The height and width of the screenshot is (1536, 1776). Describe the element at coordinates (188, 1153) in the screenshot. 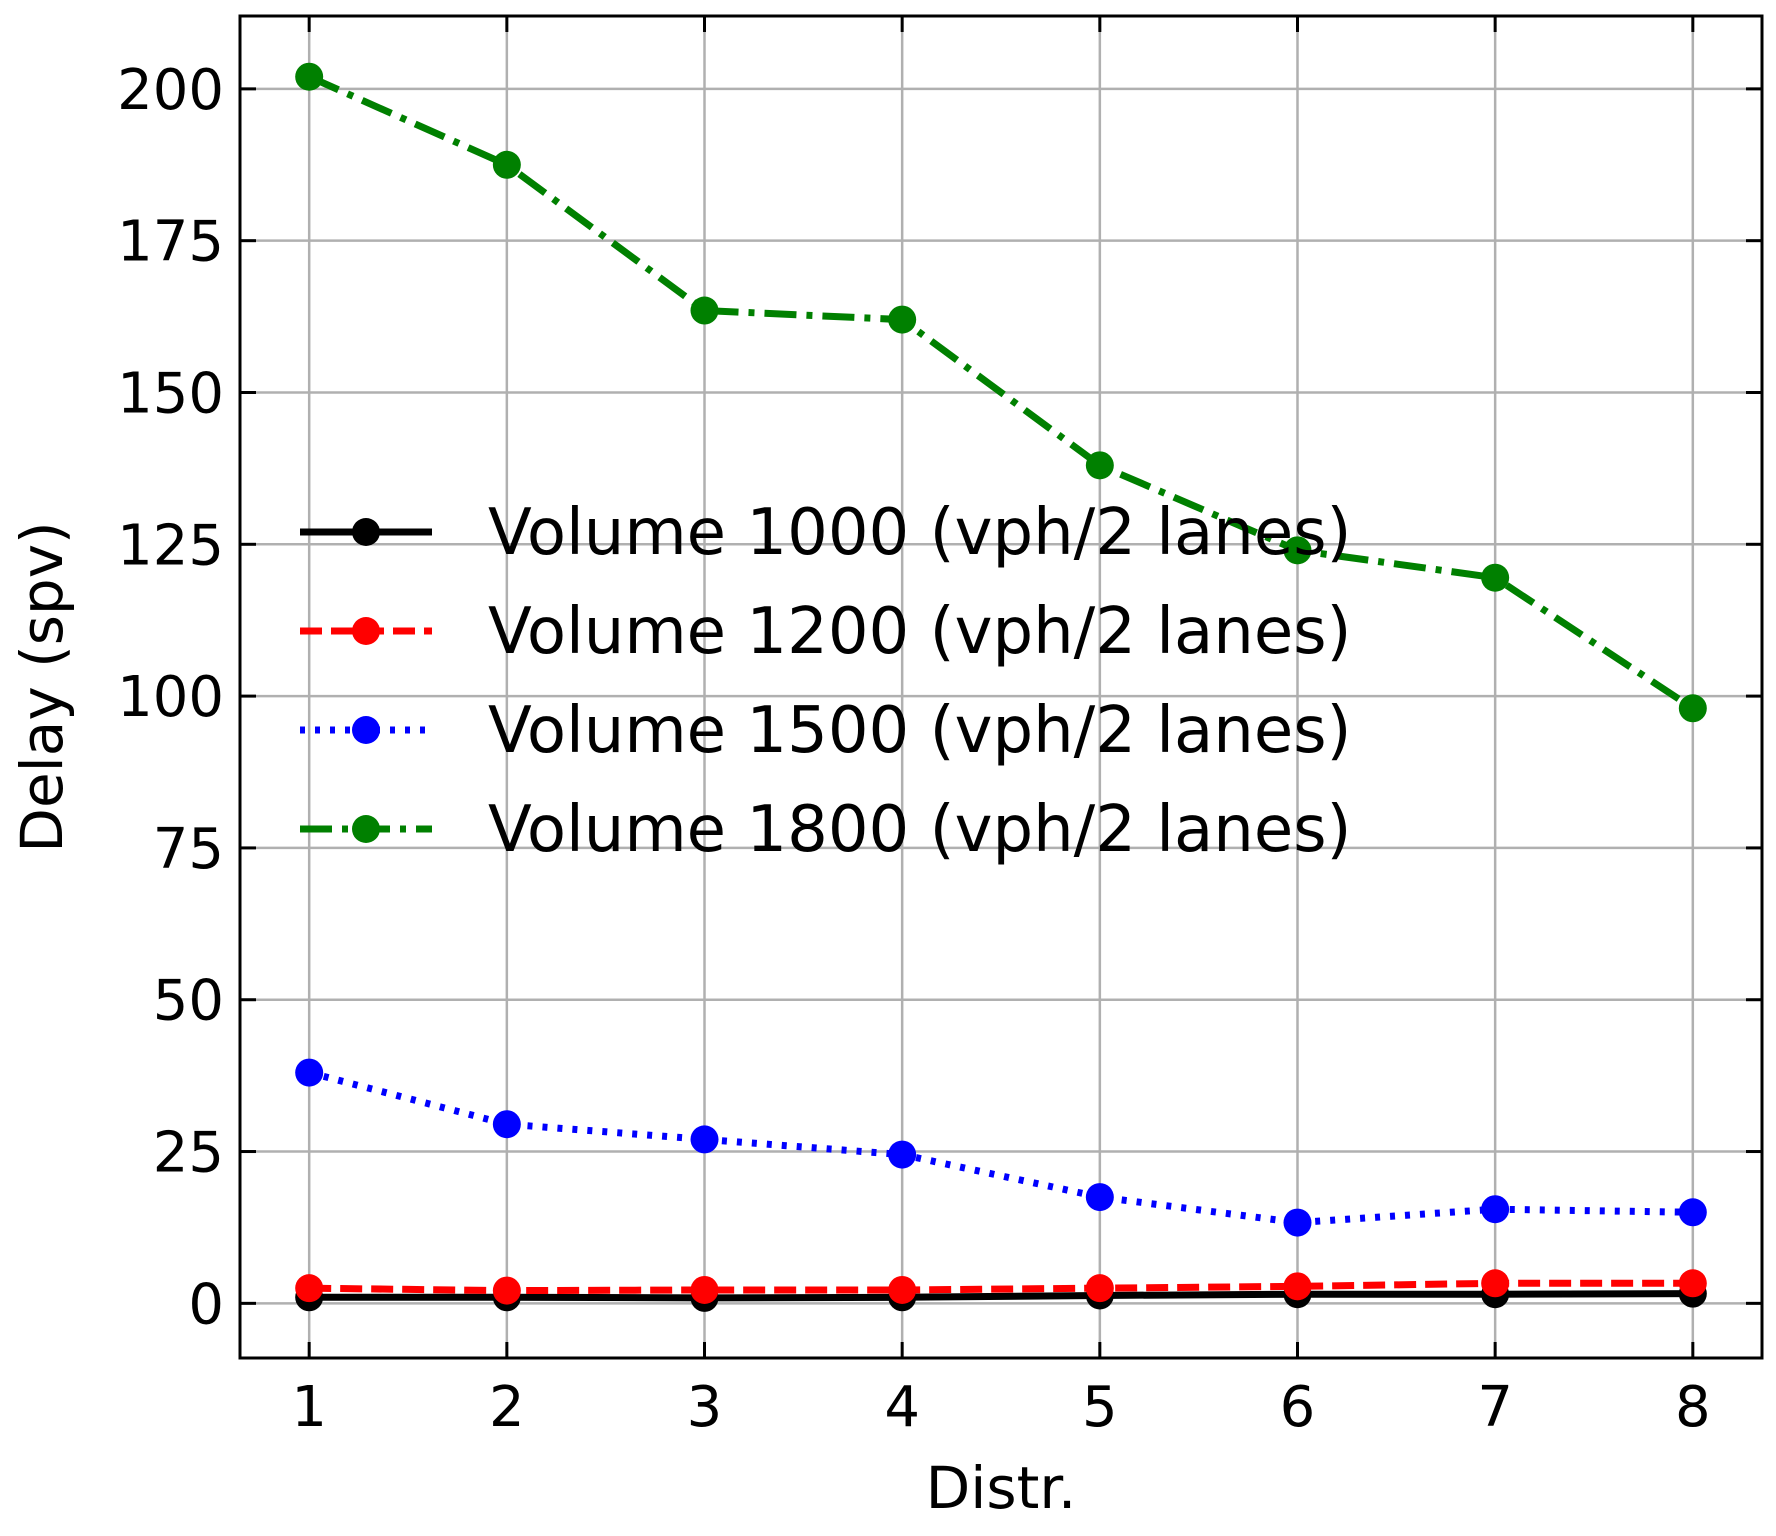

I see `y-tick-label: 25` at that location.